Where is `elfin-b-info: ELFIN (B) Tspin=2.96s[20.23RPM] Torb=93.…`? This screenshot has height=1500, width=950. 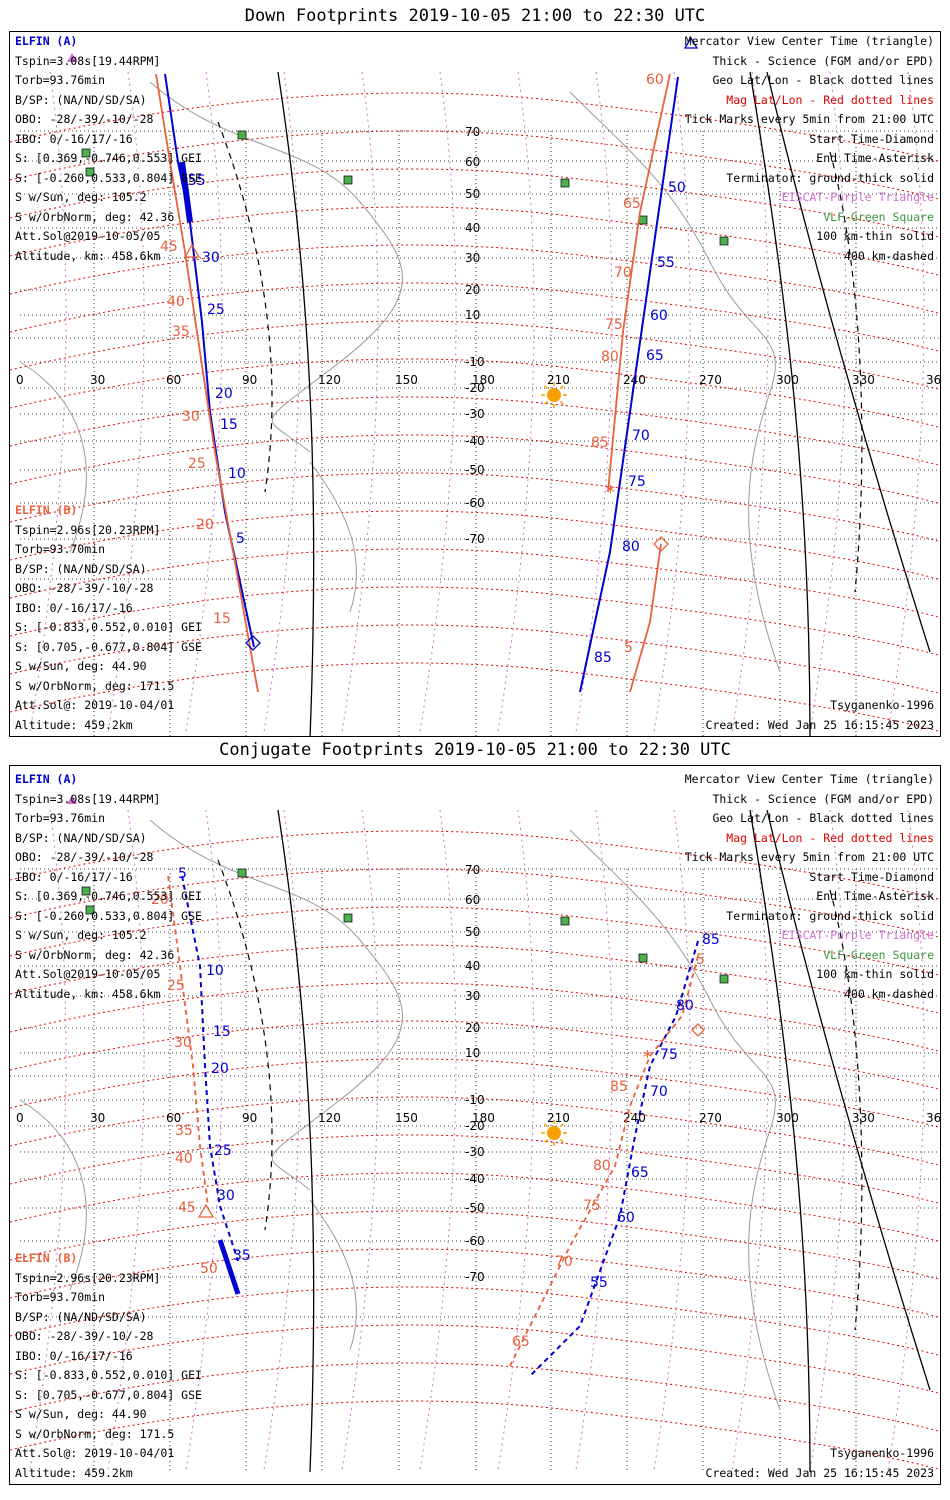 elfin-b-info: ELFIN (B) Tspin=2.96s[20.23RPM] Torb=93.… is located at coordinates (108, 1366).